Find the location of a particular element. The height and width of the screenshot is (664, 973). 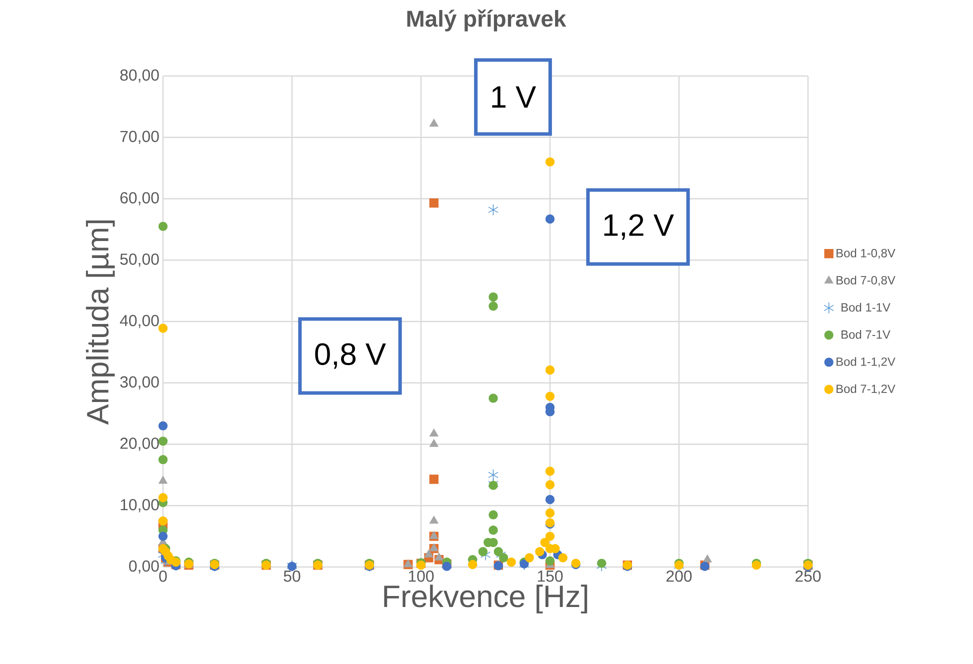

x-tick-label: 150 is located at coordinates (550, 576).